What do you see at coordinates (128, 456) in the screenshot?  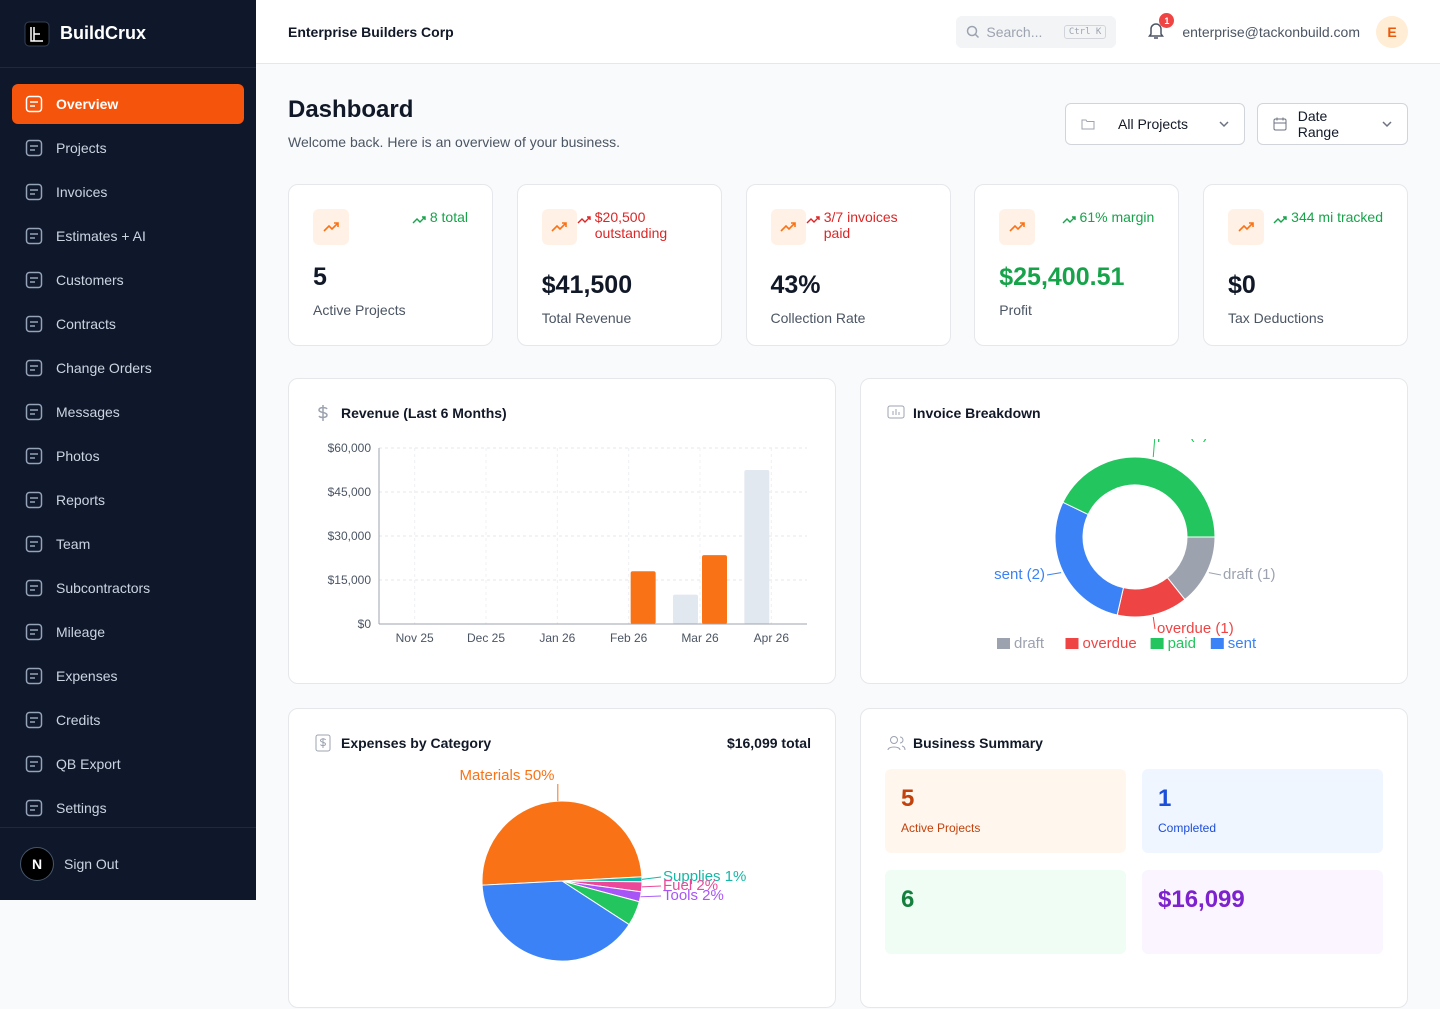 I see `nav-item: Photos` at bounding box center [128, 456].